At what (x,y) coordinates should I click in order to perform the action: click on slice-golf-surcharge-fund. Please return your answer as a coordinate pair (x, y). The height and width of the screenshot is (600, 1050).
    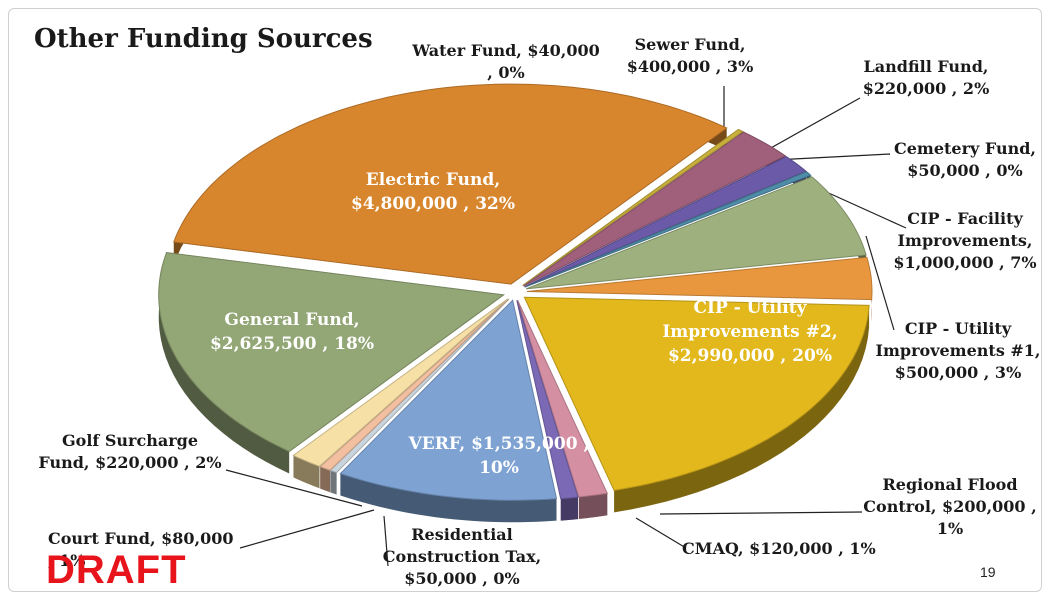
    Looking at the image, I should click on (400, 382).